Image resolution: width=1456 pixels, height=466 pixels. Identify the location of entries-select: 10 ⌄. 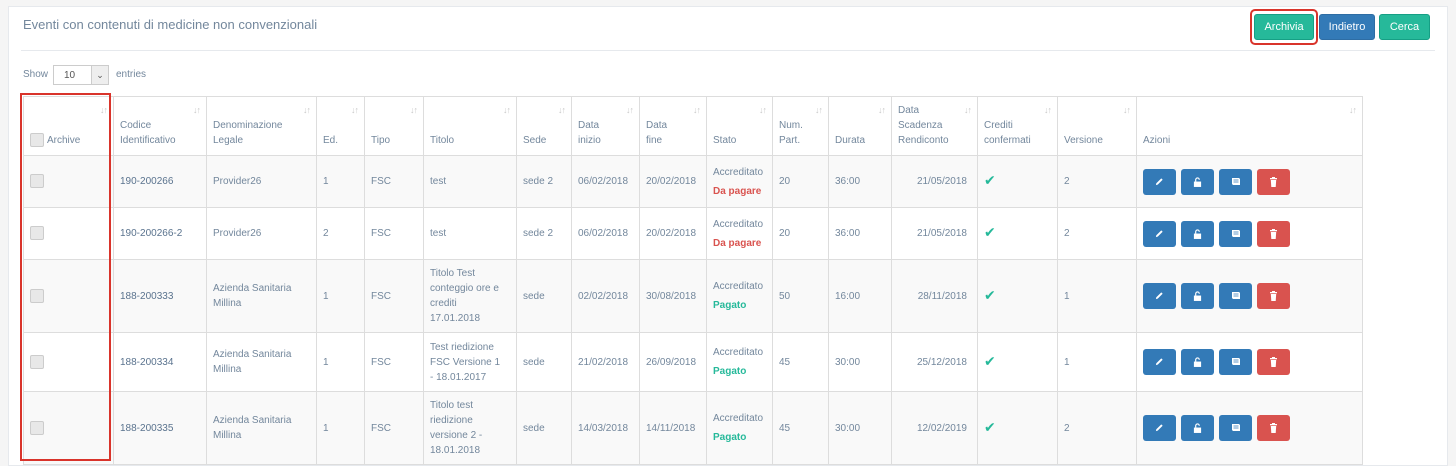
(81, 75).